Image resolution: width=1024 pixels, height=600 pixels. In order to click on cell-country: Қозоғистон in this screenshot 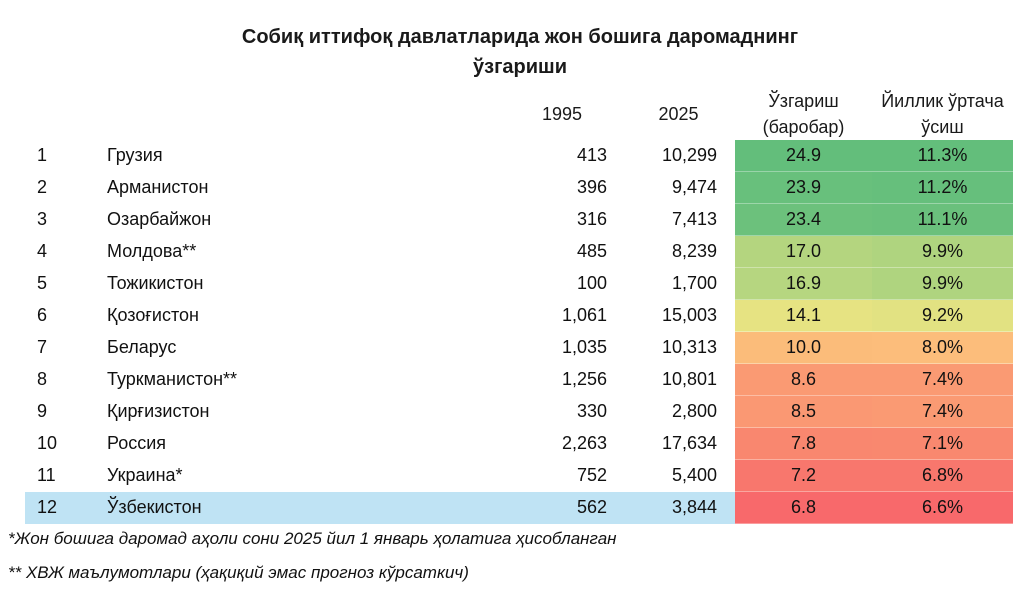, I will do `click(153, 315)`.